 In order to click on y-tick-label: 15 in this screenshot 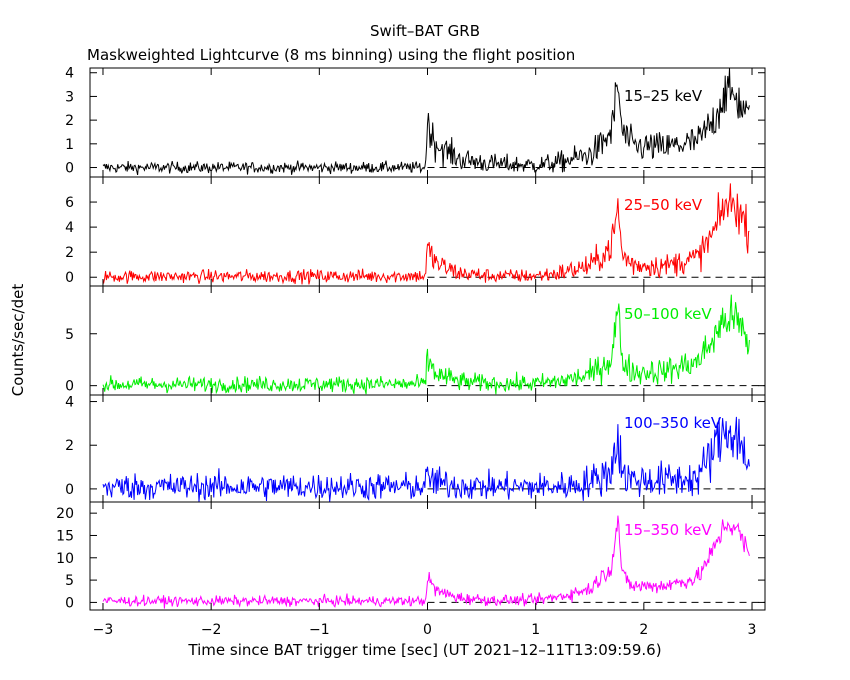, I will do `click(65, 536)`.